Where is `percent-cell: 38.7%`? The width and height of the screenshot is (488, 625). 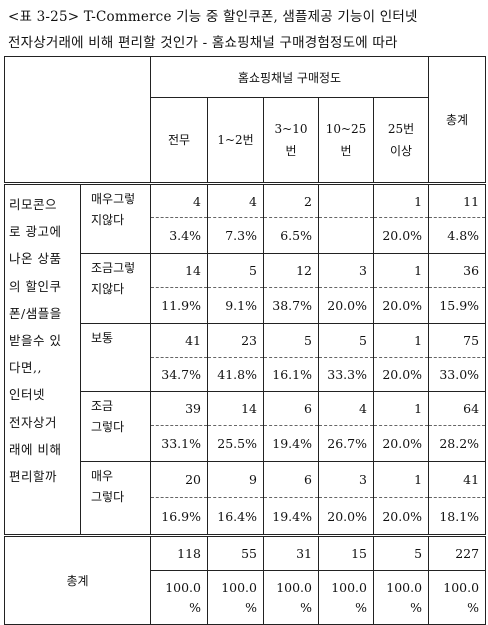 percent-cell: 38.7% is located at coordinates (291, 305).